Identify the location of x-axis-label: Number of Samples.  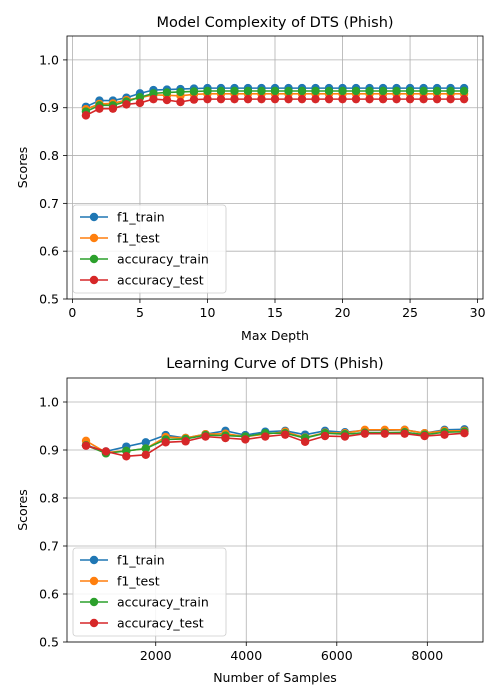
(275, 677).